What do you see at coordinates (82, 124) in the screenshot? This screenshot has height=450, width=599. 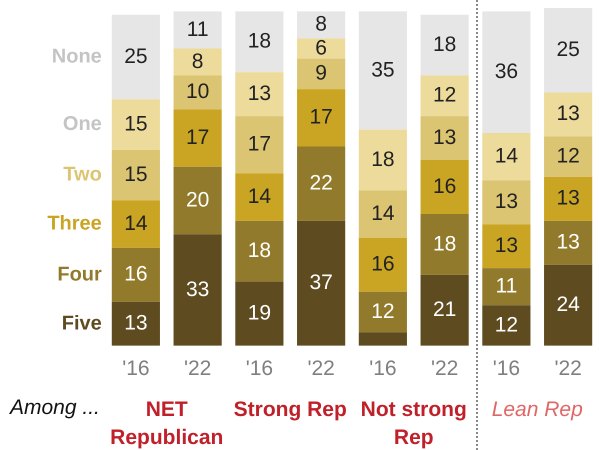 I see `series-label: One` at bounding box center [82, 124].